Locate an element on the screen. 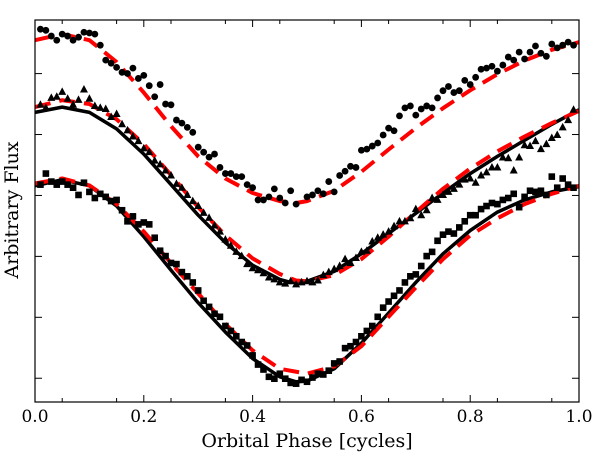 The height and width of the screenshot is (459, 598). y-axis-title: Arbitrary Flux is located at coordinates (12, 210).